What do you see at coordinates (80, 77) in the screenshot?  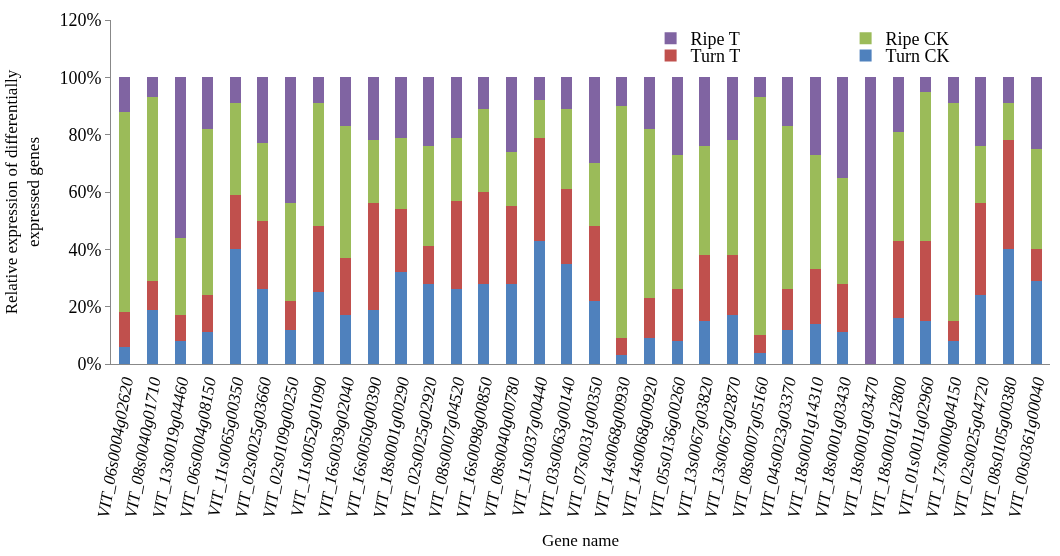 I see `y-tick-label: 100%` at bounding box center [80, 77].